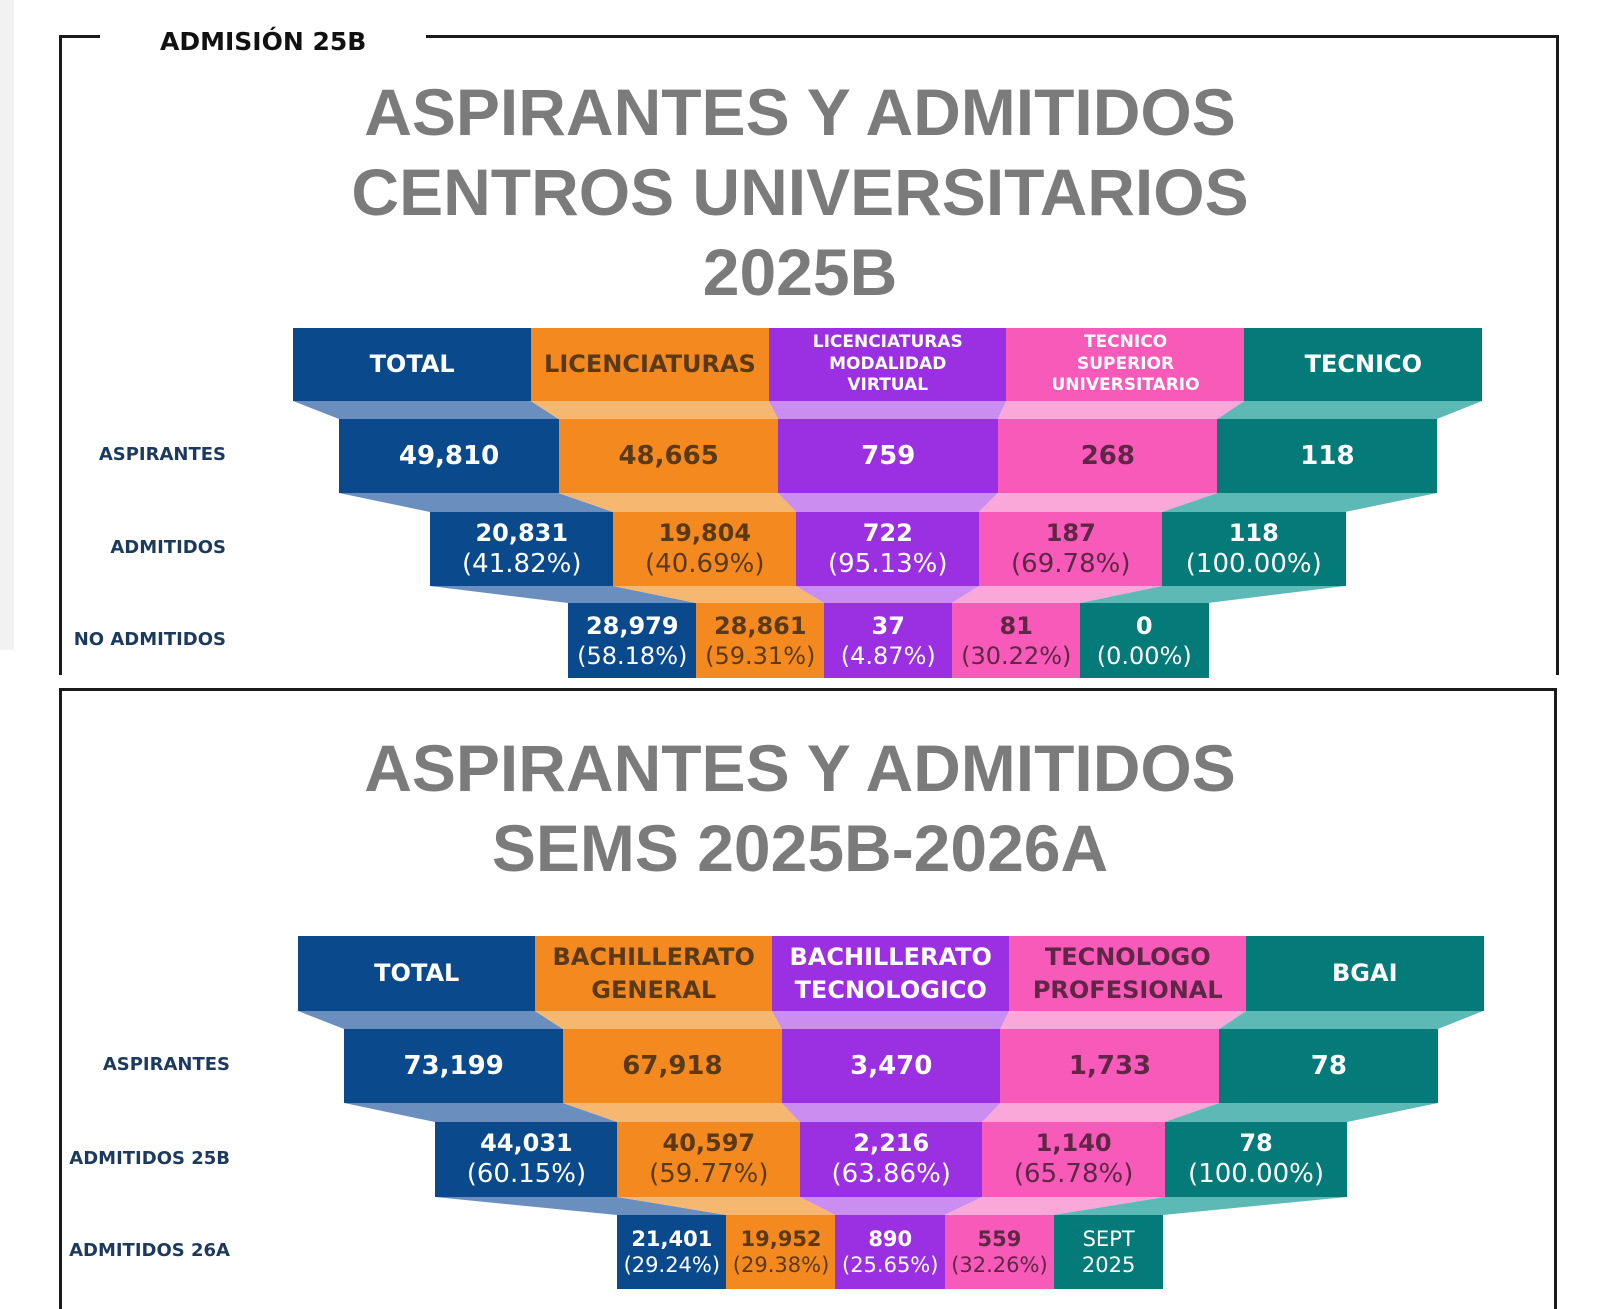 This screenshot has height=1309, width=1600. What do you see at coordinates (1144, 625) in the screenshot?
I see `cell-value: 0` at bounding box center [1144, 625].